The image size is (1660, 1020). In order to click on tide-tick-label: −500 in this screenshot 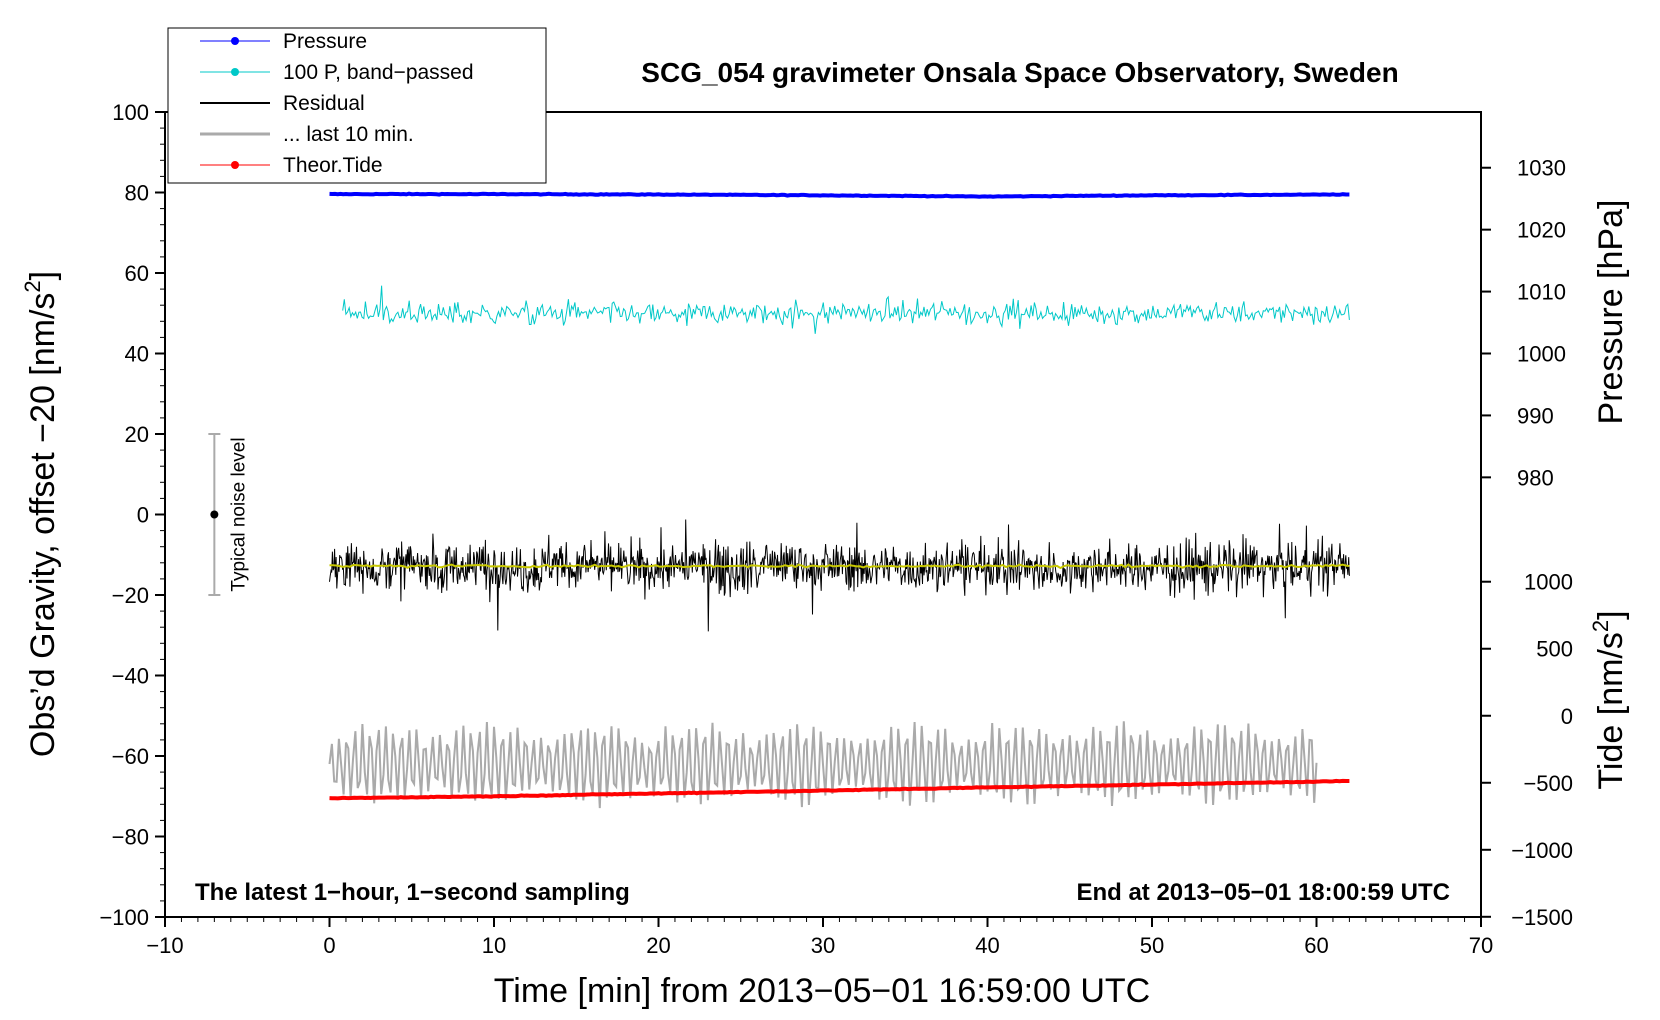, I will do `click(1548, 783)`.